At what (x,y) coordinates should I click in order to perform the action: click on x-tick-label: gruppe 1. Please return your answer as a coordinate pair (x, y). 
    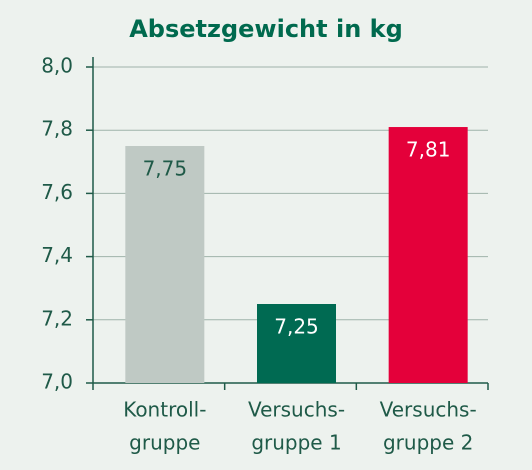
    Looking at the image, I should click on (296, 443).